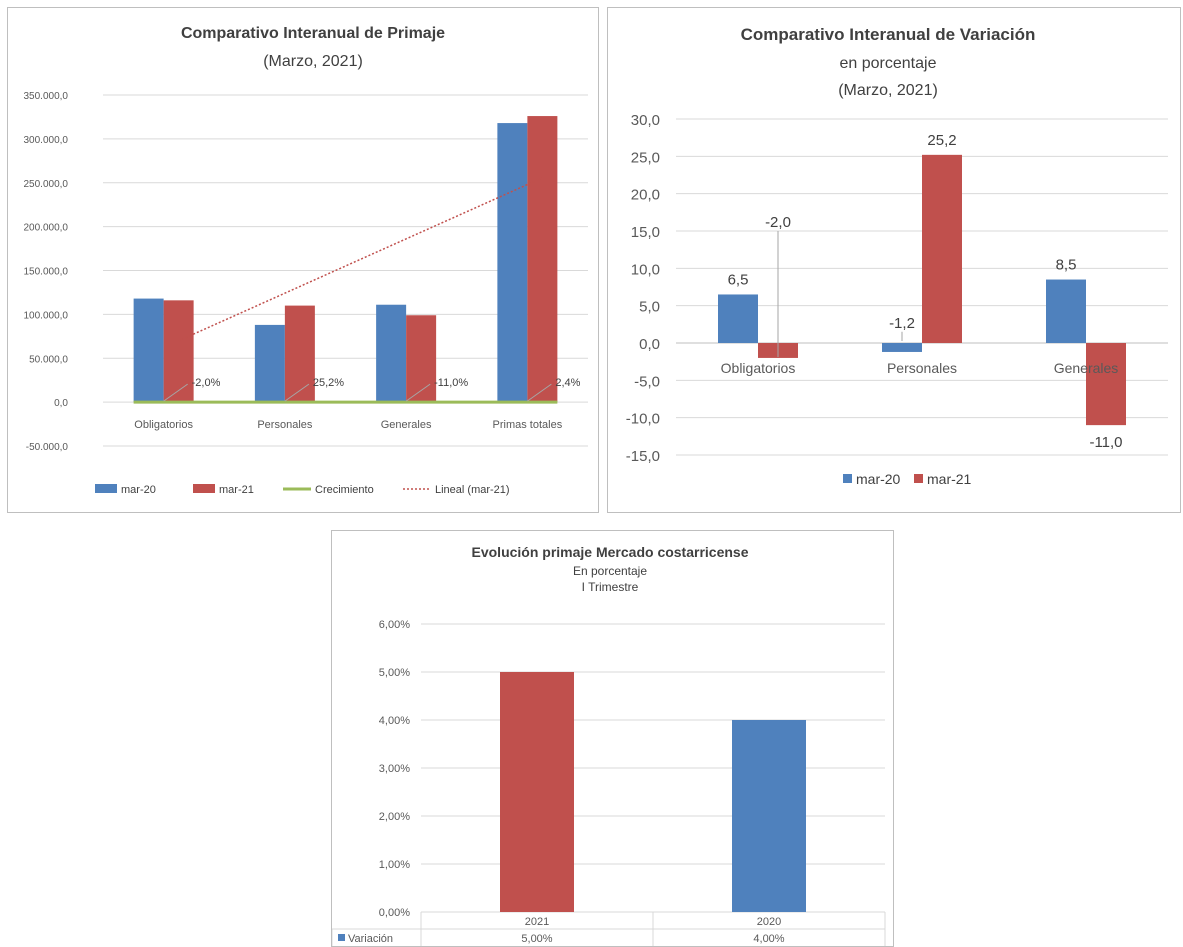 The width and height of the screenshot is (1183, 947). Describe the element at coordinates (48, 359) in the screenshot. I see `y-tick-label: 50.000,0` at that location.